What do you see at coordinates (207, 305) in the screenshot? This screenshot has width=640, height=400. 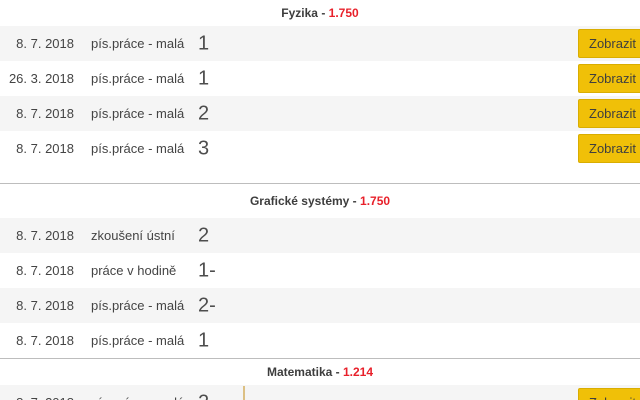 I see `grade-value: 2-` at bounding box center [207, 305].